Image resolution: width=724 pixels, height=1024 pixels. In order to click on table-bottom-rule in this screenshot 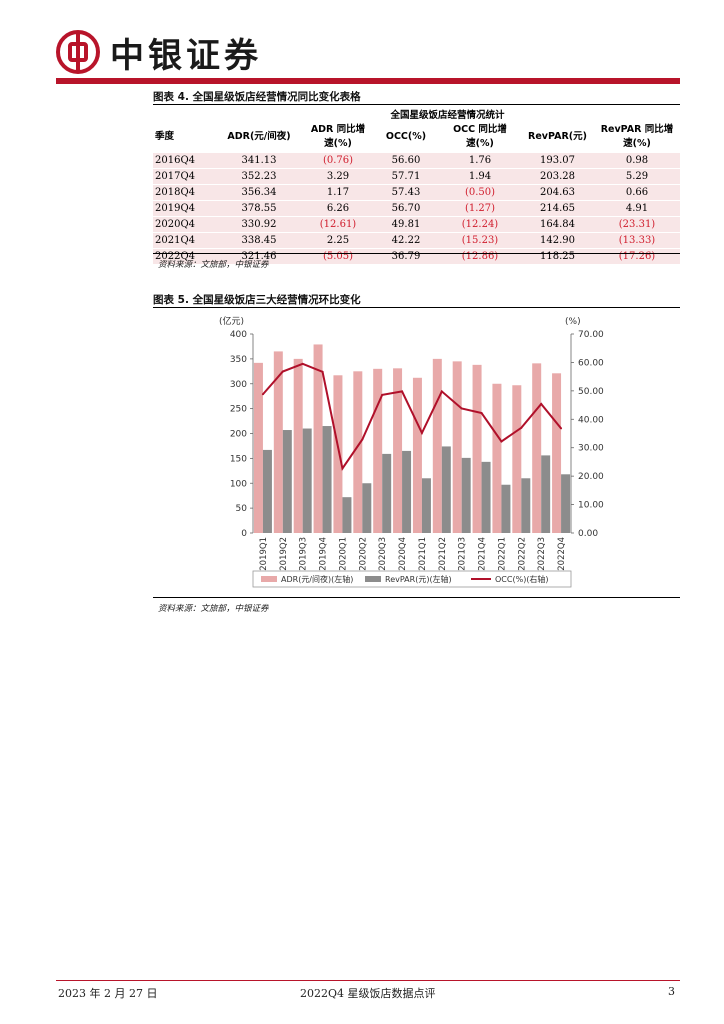, I will do `click(416, 253)`.